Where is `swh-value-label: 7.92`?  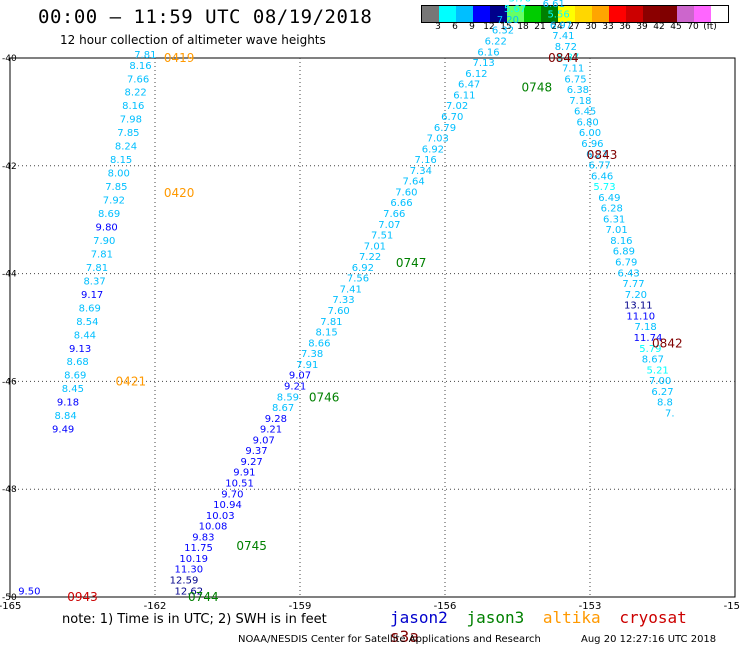
swh-value-label: 7.92 is located at coordinates (114, 201).